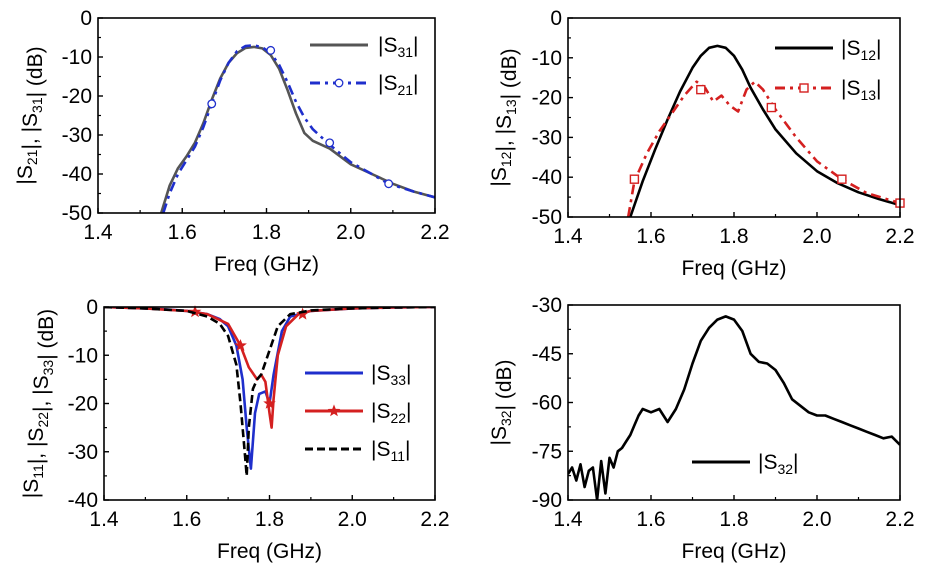 The height and width of the screenshot is (586, 925). I want to click on y-axis-label: |S32| (dB), so click(502, 402).